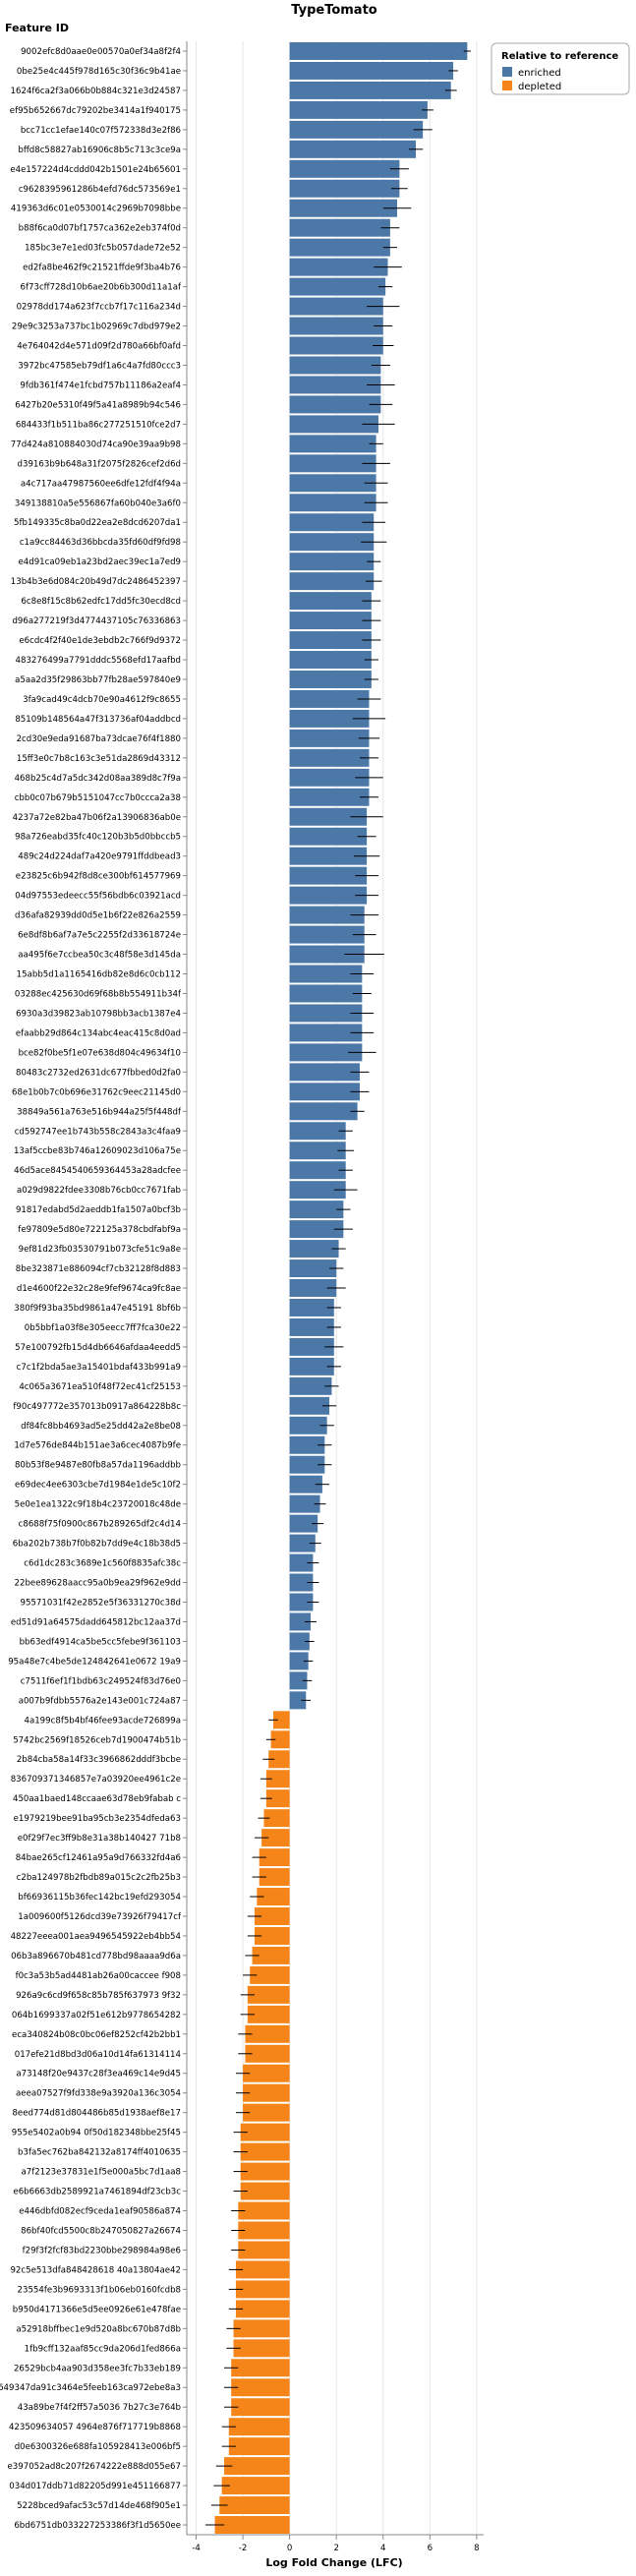  Describe the element at coordinates (507, 72) in the screenshot. I see `legend-swatch-enriched` at that location.